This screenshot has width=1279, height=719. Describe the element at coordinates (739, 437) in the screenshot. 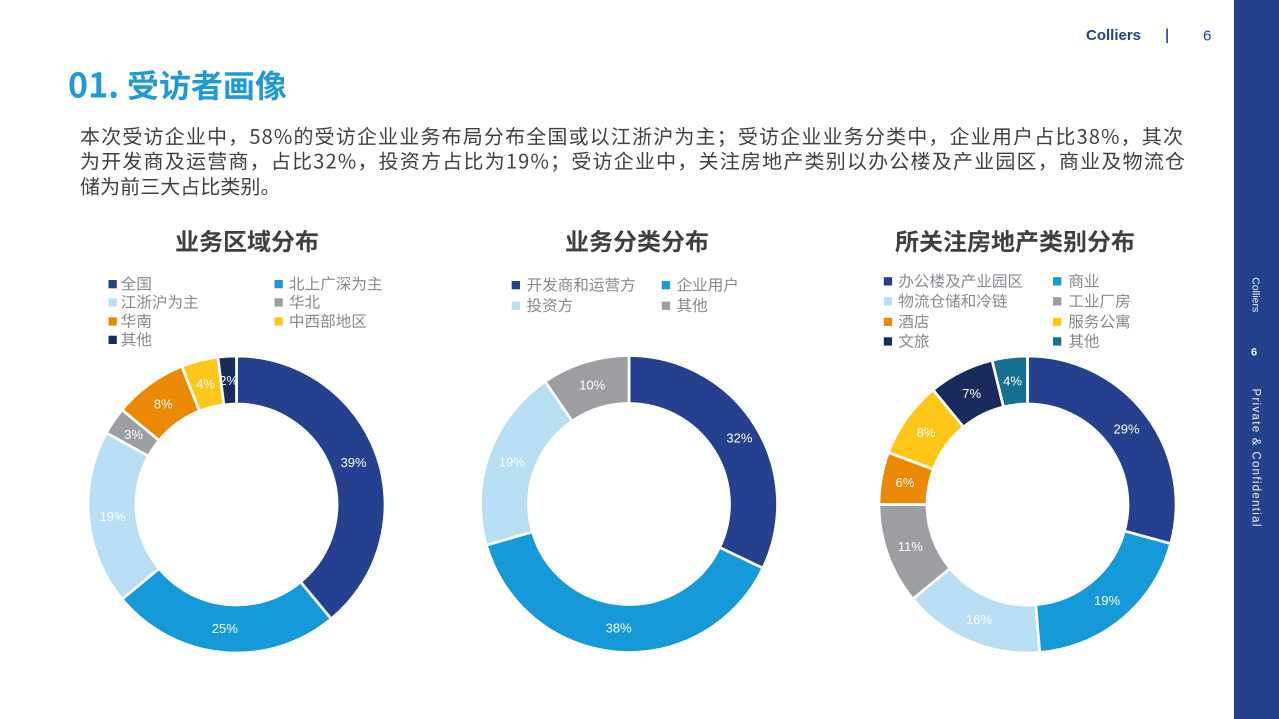

I see `svg-text: 32%` at that location.